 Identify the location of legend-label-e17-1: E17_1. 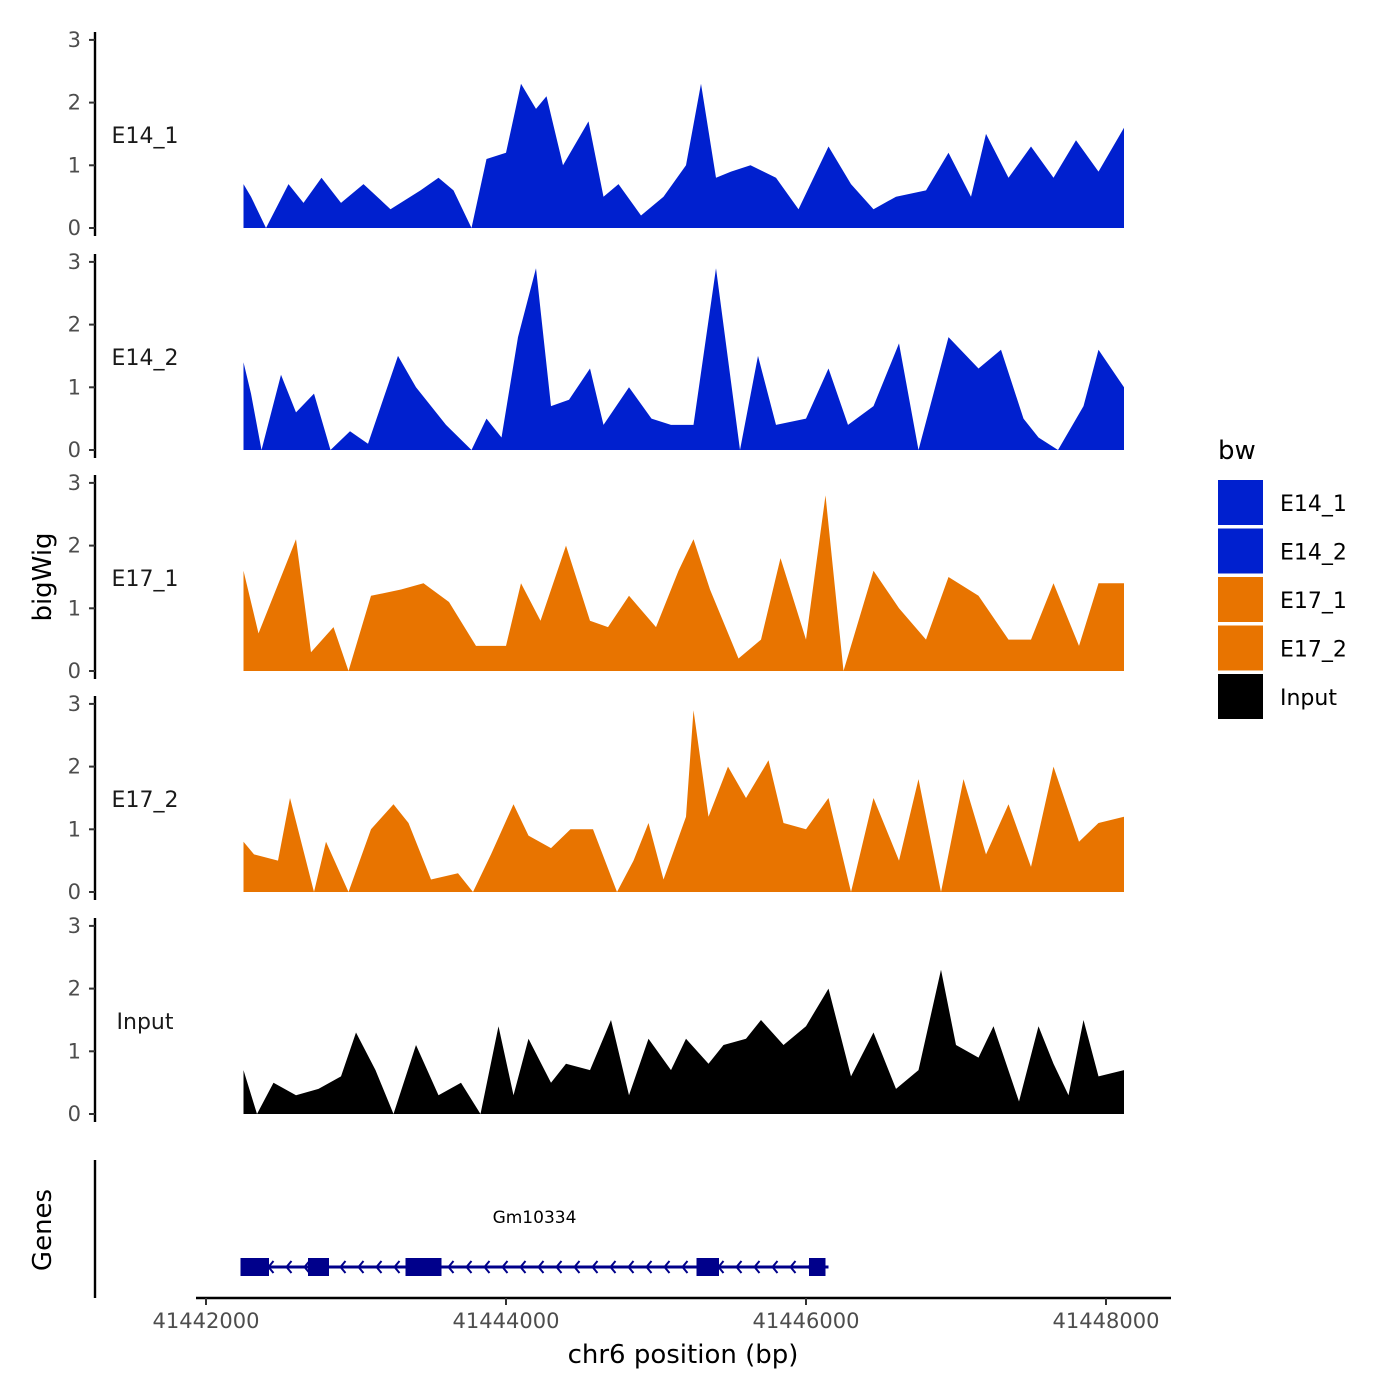
(1313, 601).